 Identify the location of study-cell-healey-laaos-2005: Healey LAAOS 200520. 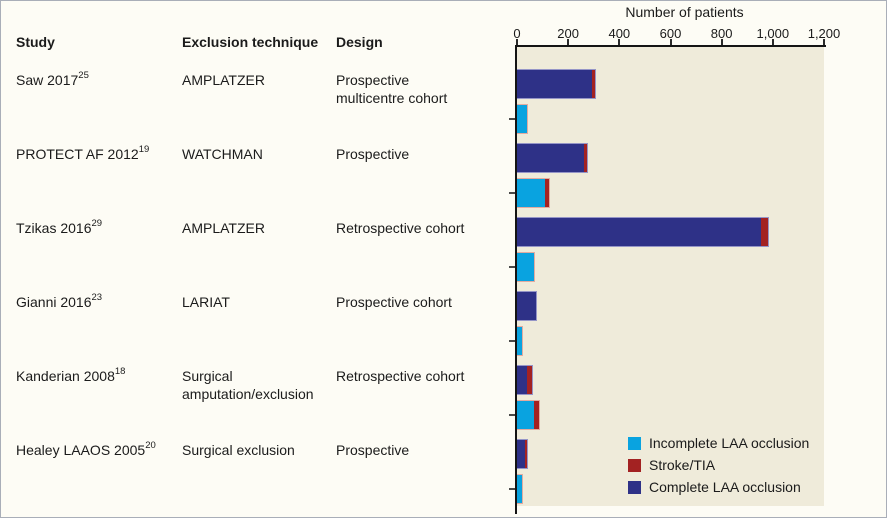
(86, 449).